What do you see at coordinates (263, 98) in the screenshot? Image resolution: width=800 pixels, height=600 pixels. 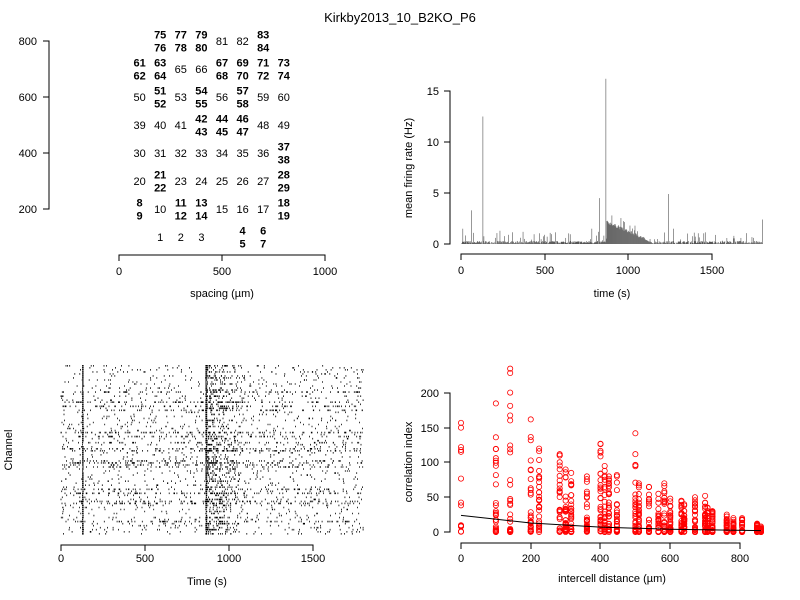 I see `channel-label: 59` at bounding box center [263, 98].